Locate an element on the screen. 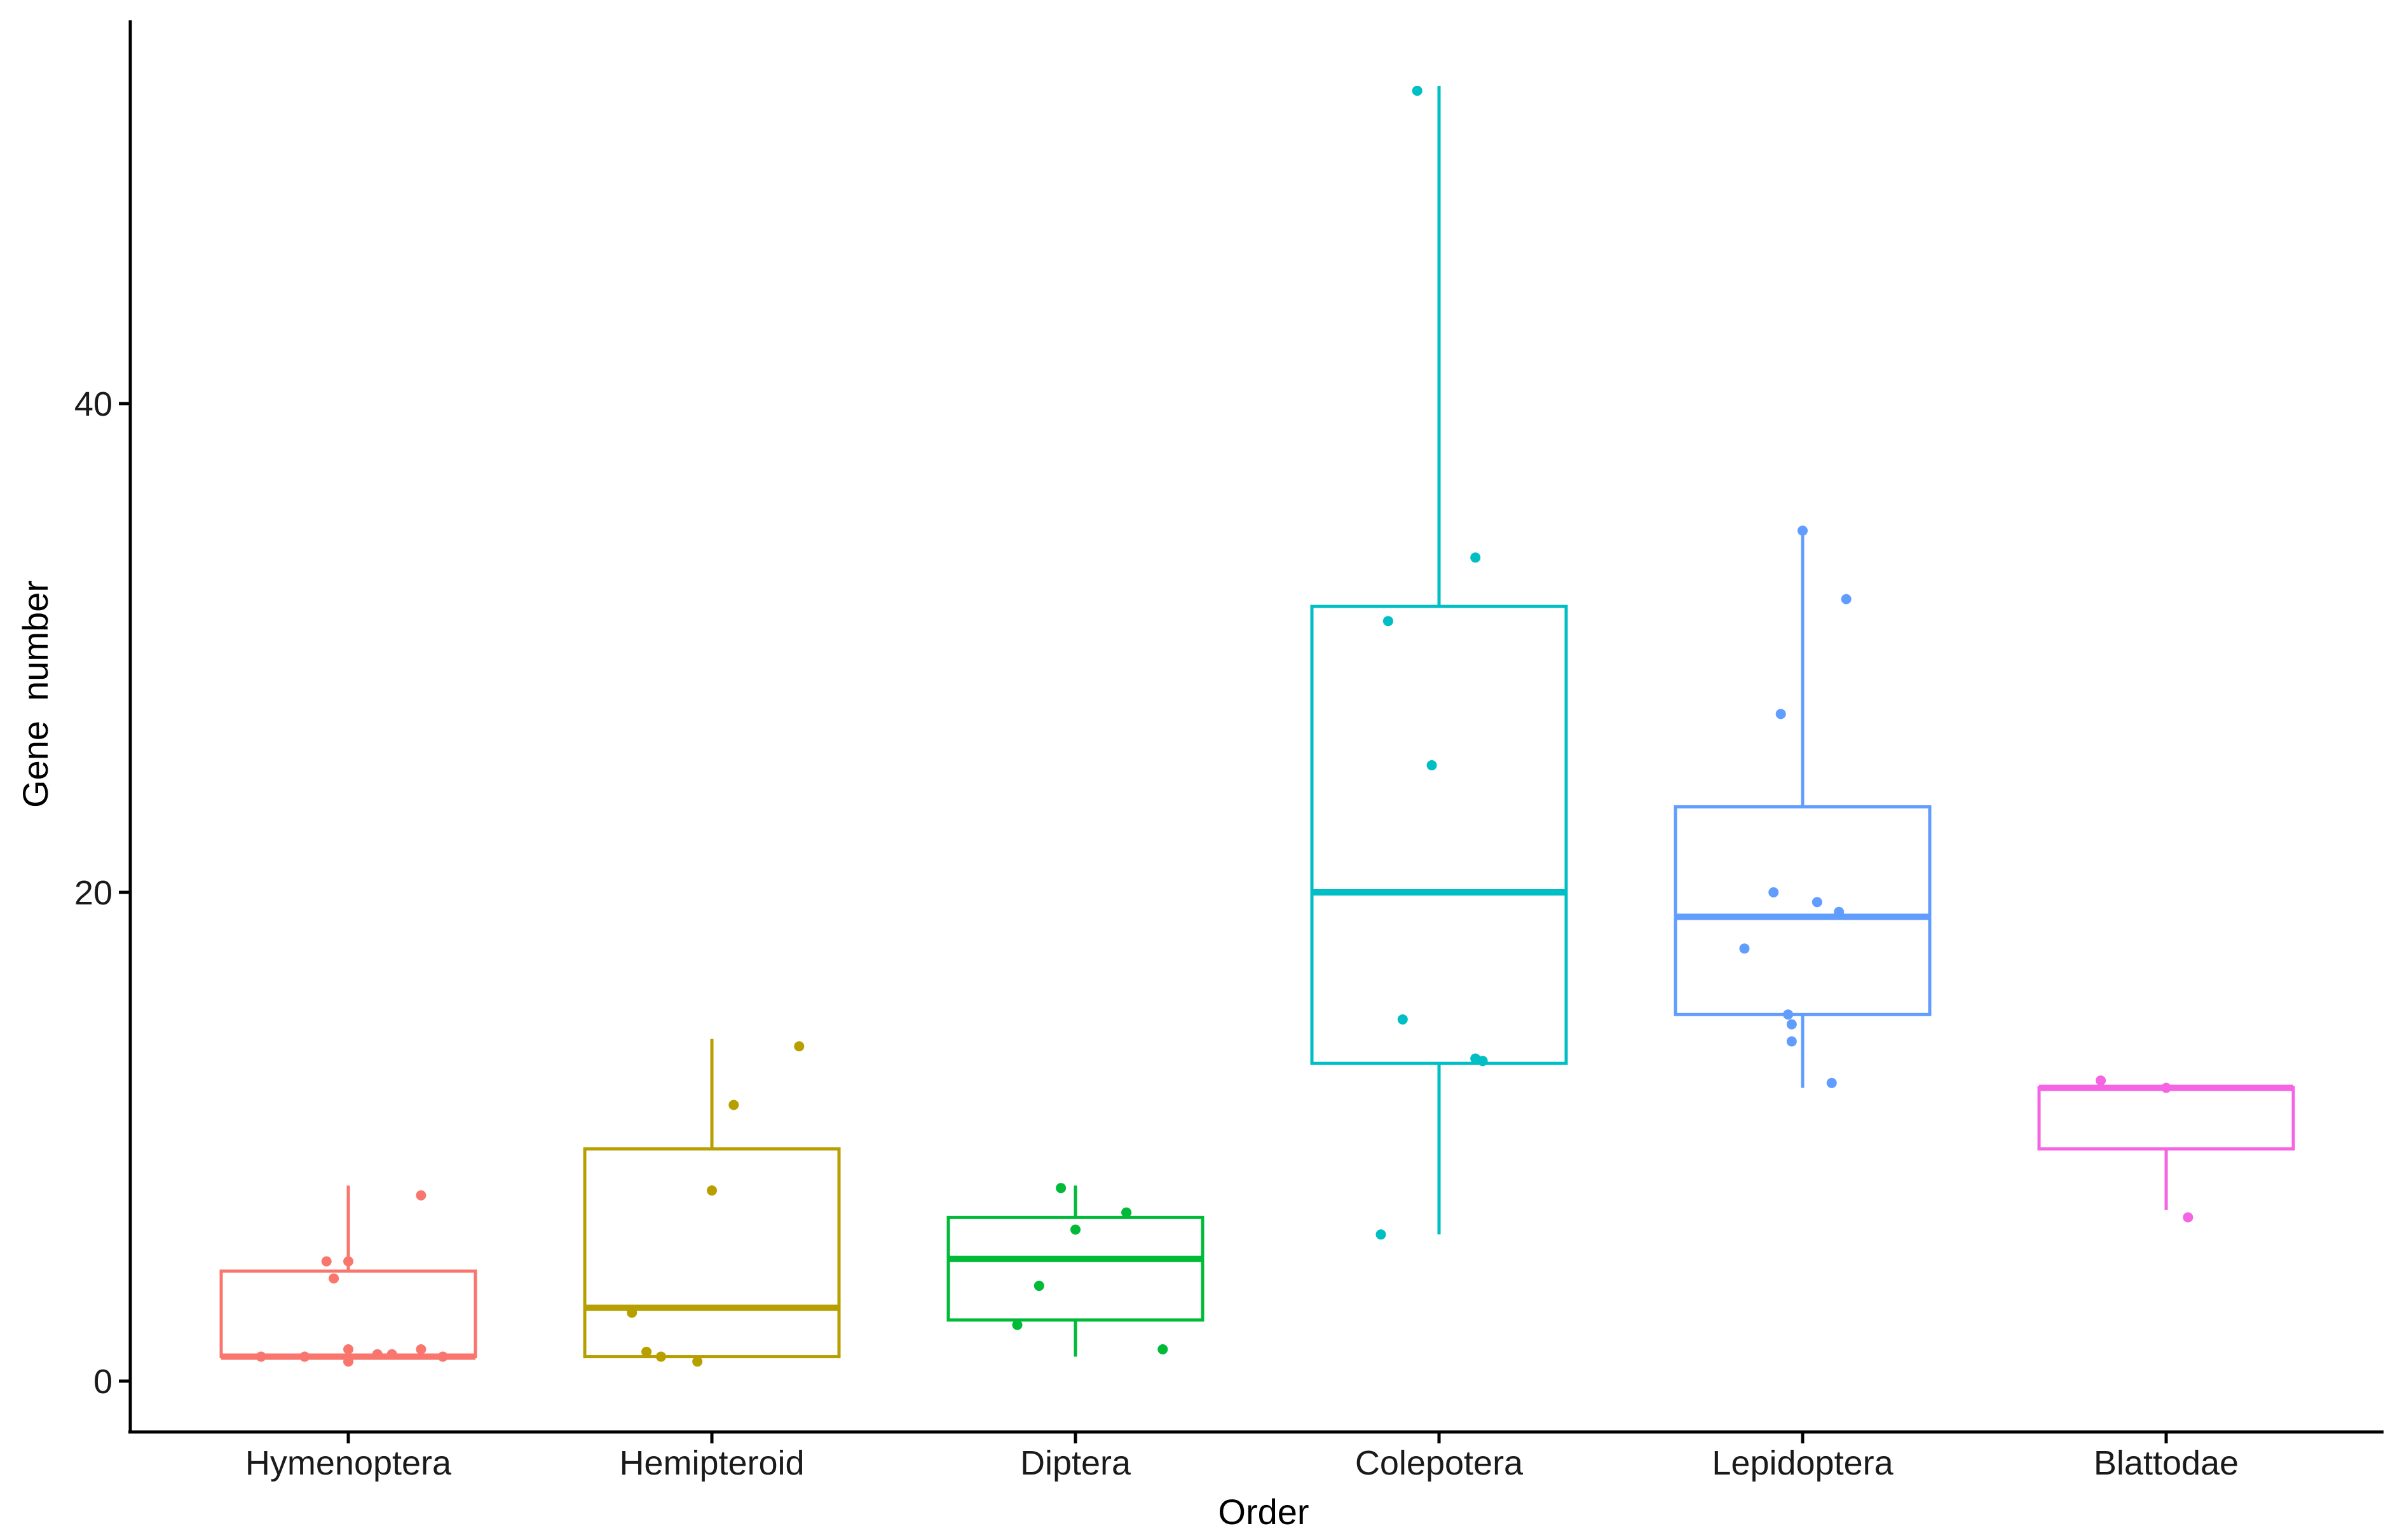 This screenshot has height=1540, width=2402. x-tick-label-colepotera: Colepotera is located at coordinates (1440, 1463).